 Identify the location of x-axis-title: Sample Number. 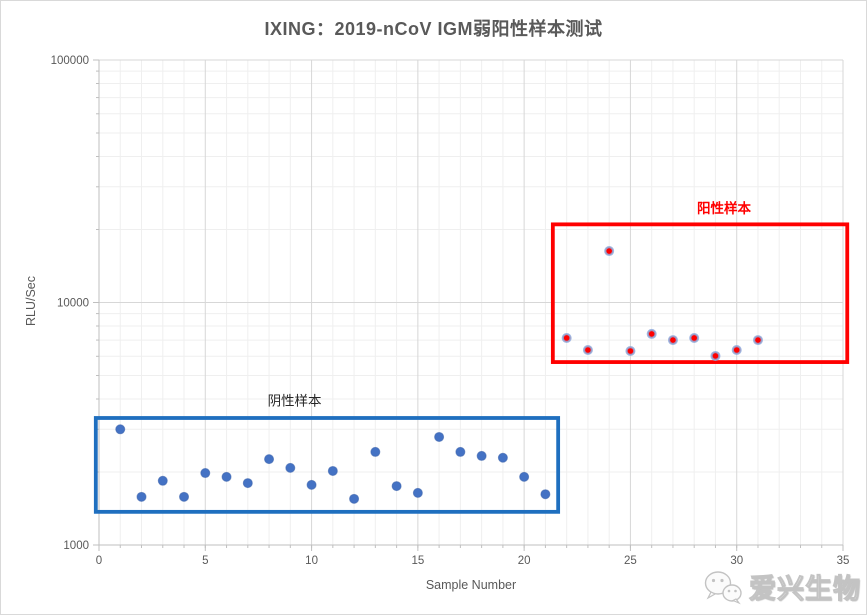
(471, 585).